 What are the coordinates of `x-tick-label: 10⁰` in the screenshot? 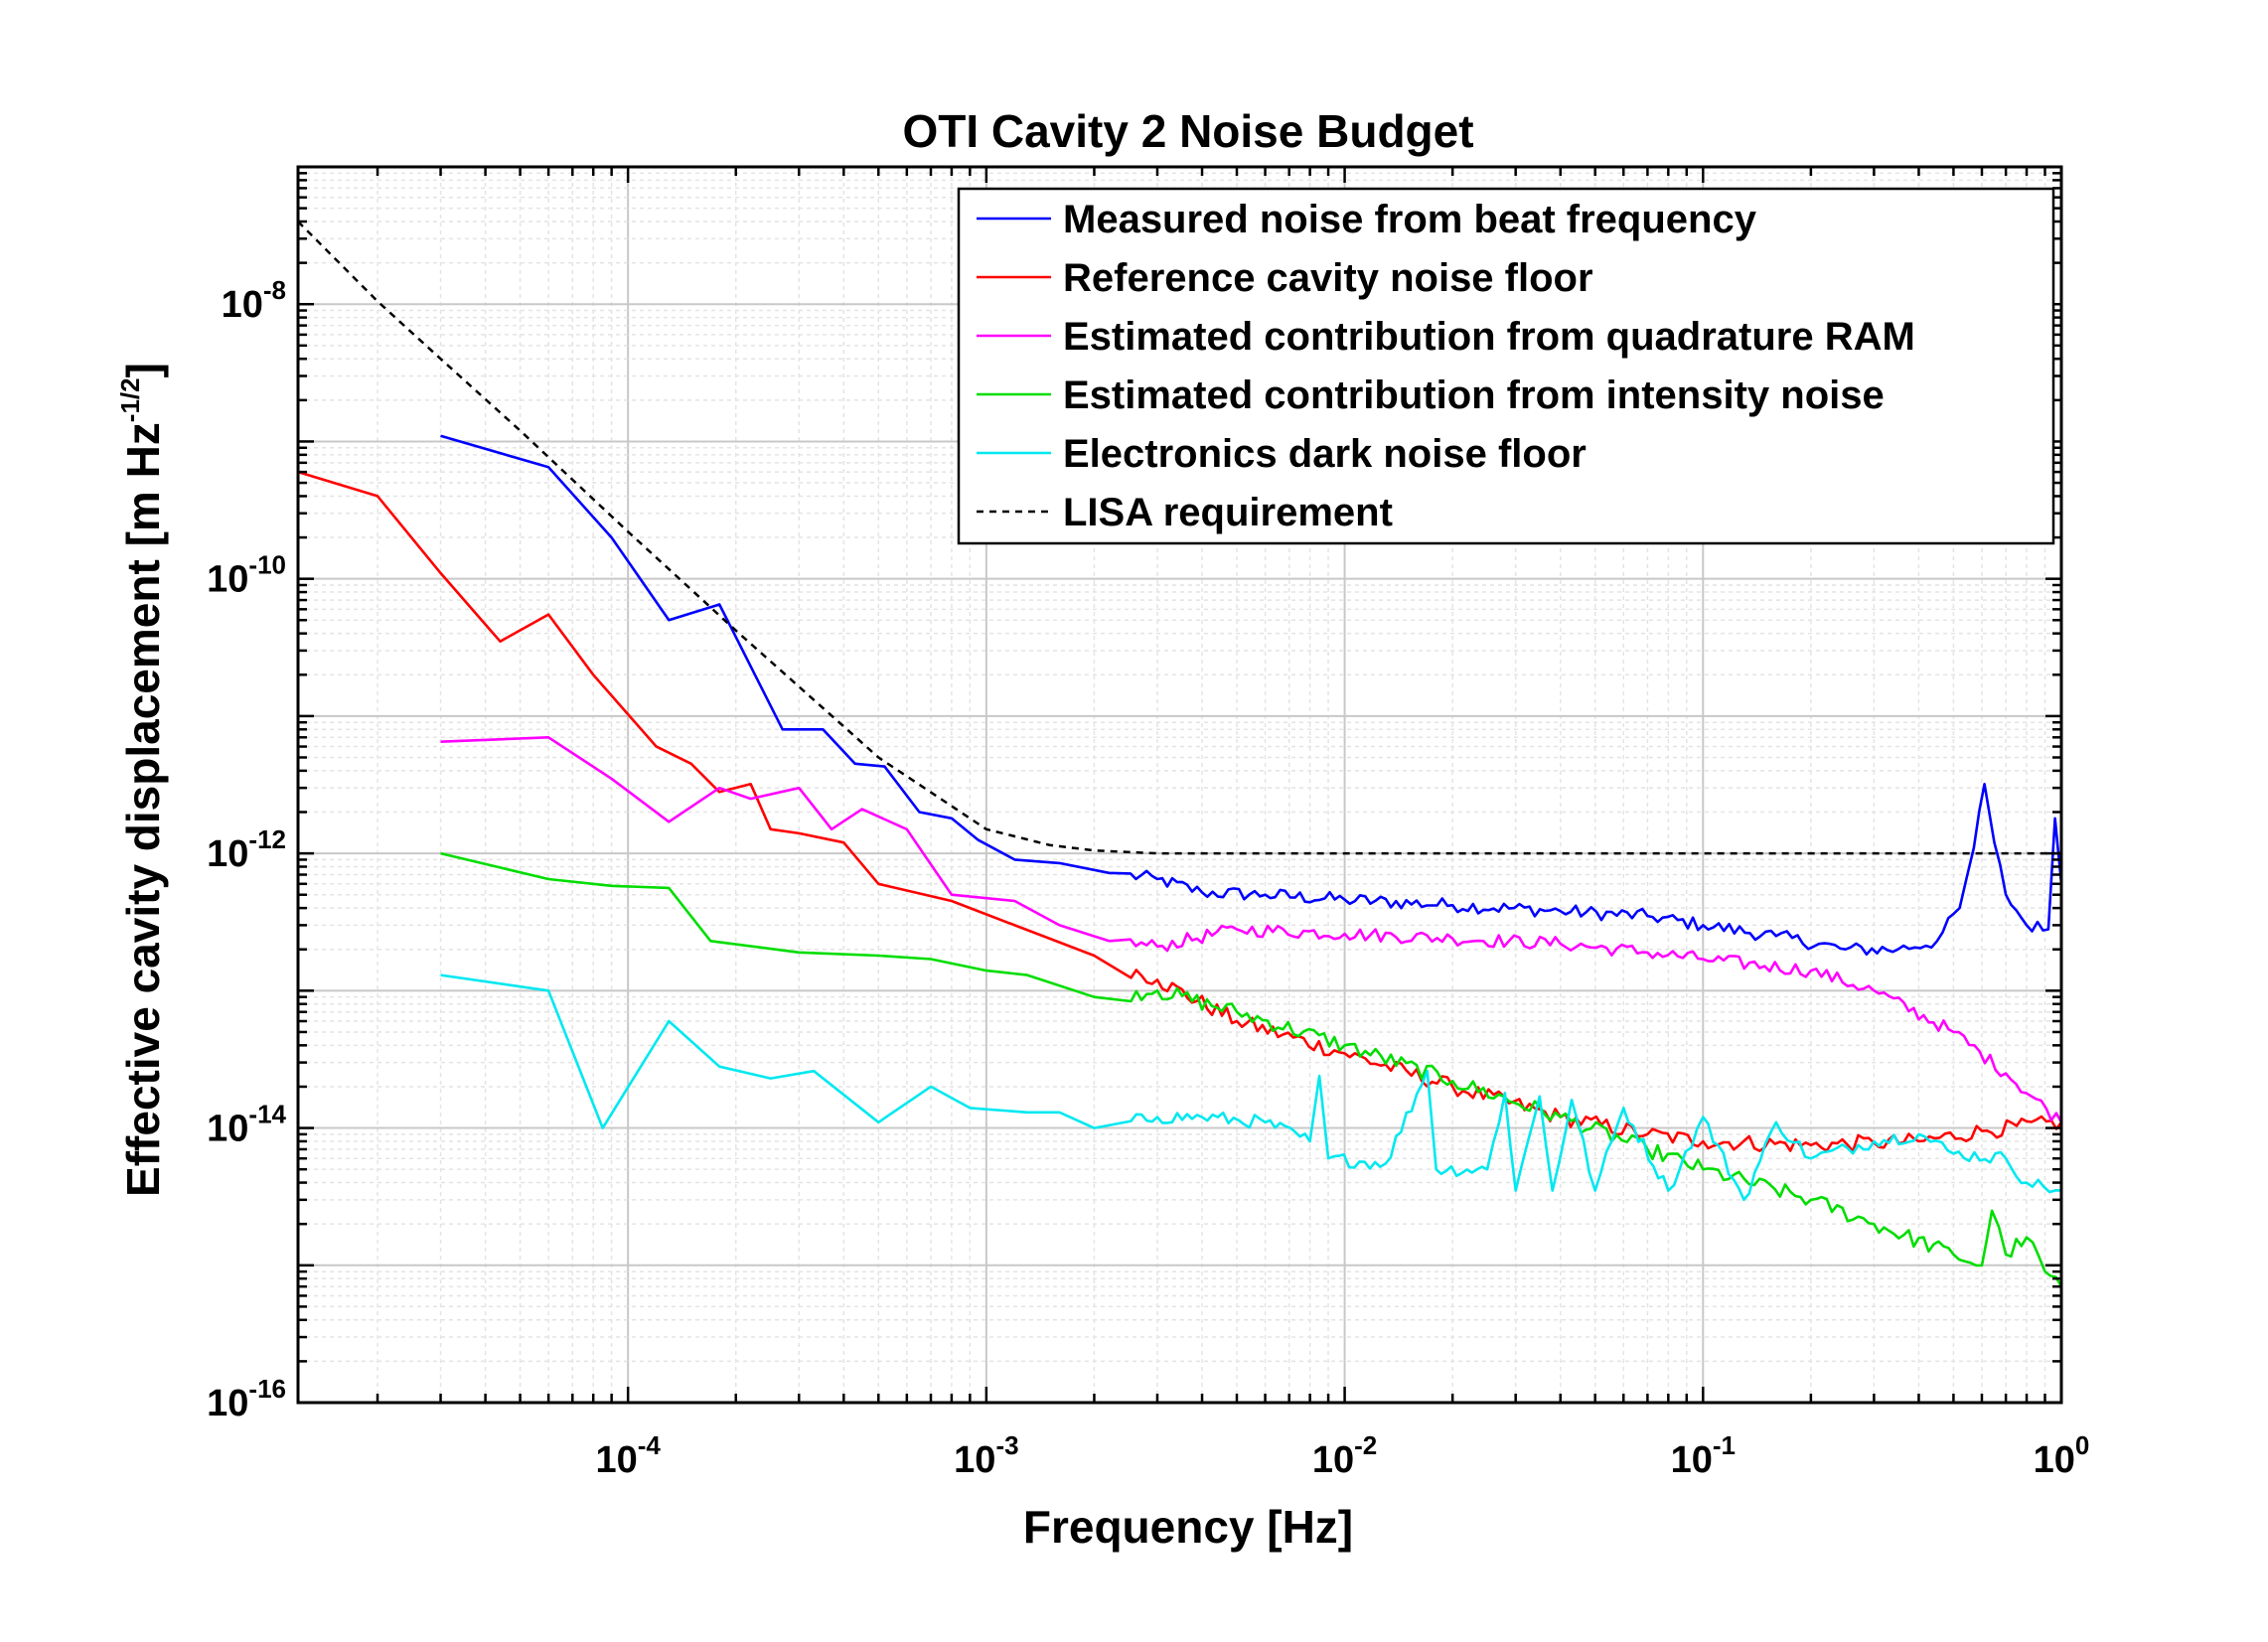 It's located at (2062, 1455).